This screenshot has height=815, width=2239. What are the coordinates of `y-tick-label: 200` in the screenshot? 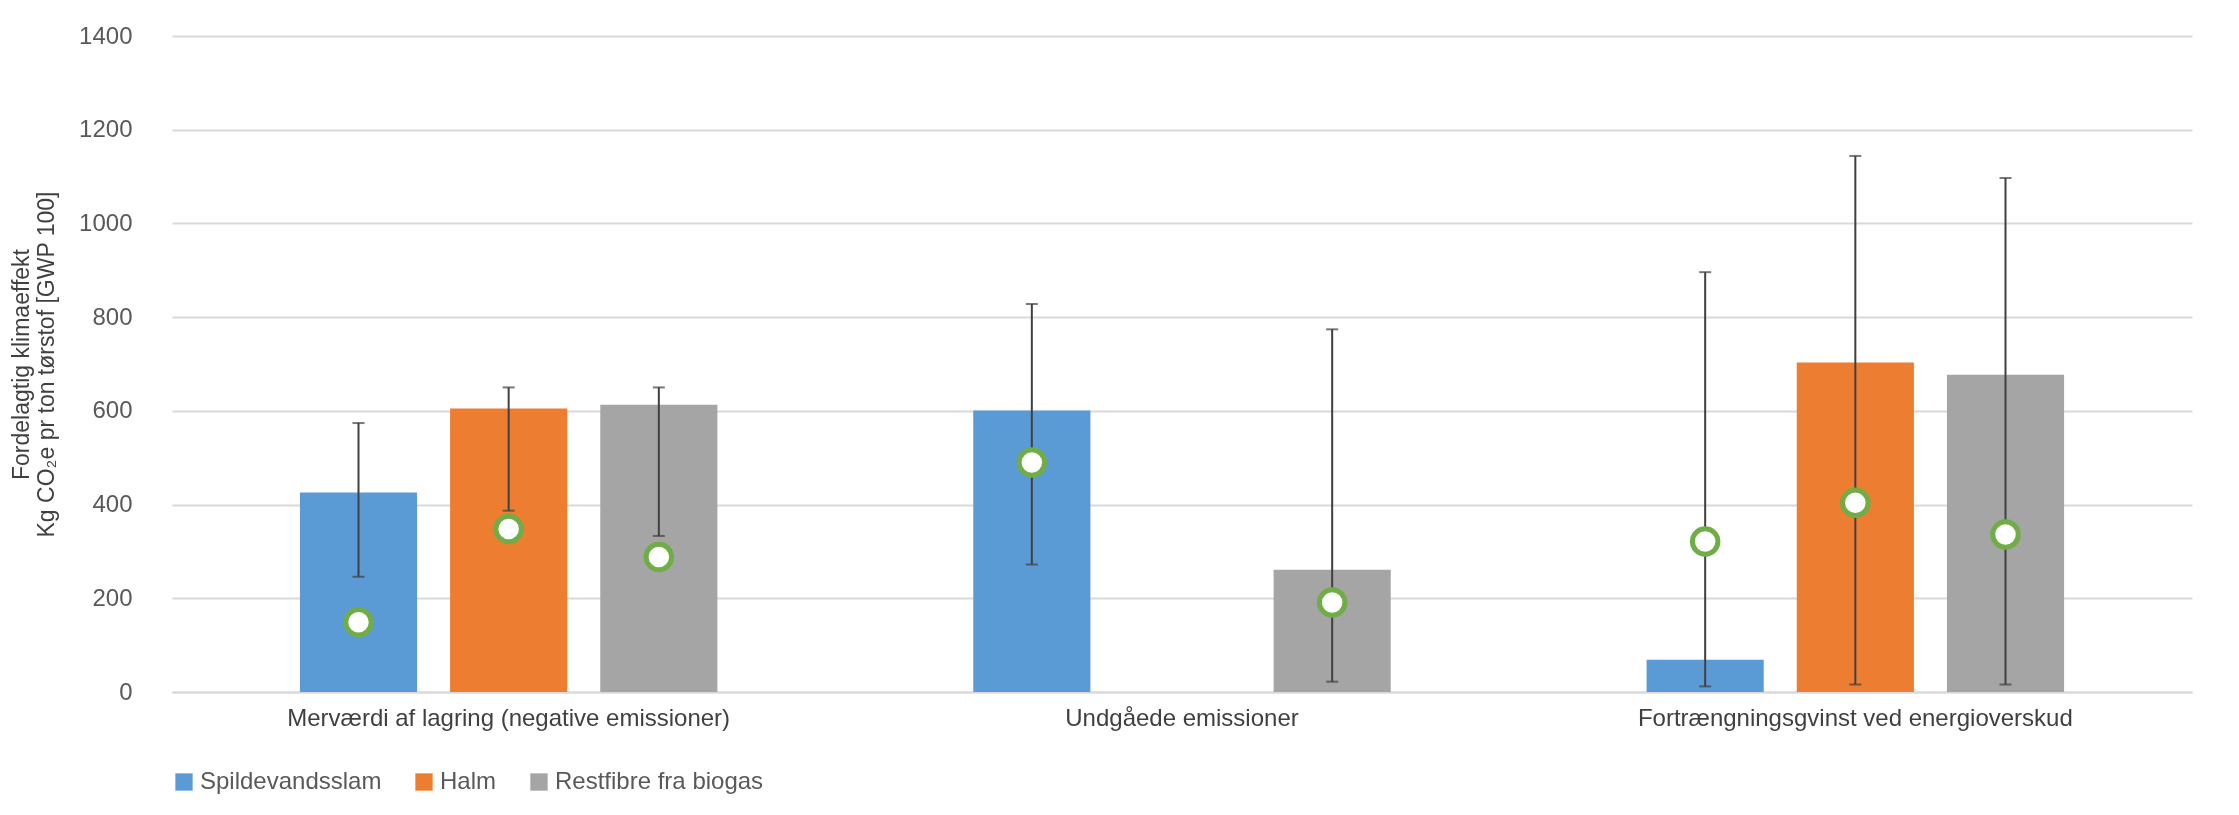 It's located at (112, 597).